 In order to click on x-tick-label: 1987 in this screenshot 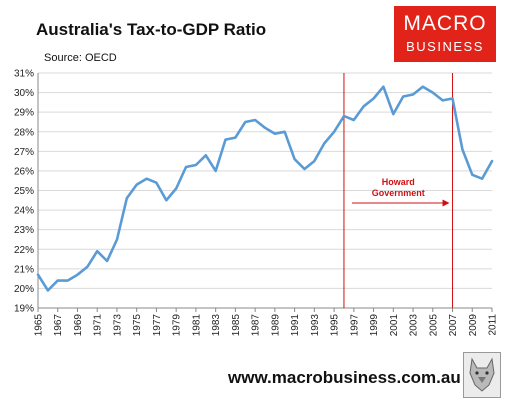, I will do `click(256, 325)`.